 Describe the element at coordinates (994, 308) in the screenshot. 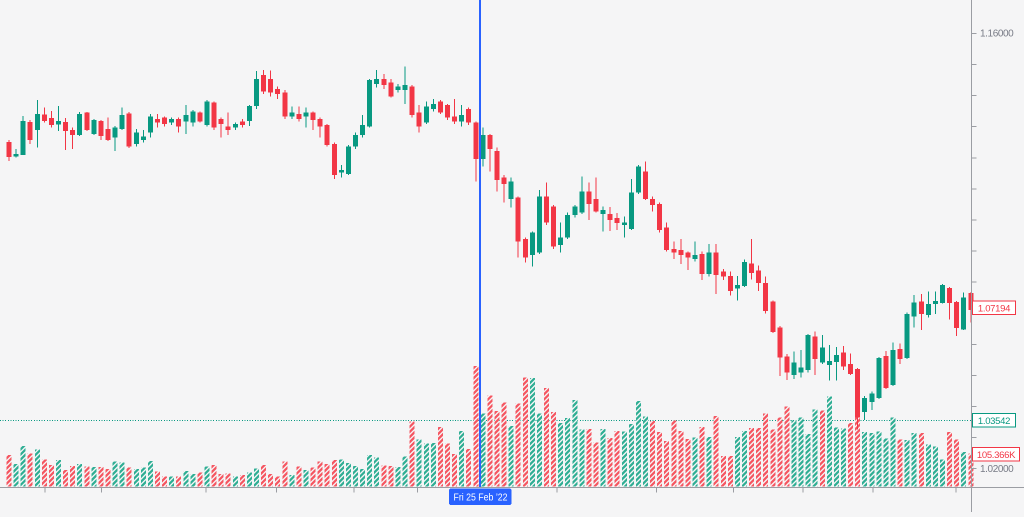

I see `svg-text: 1.07194` at that location.